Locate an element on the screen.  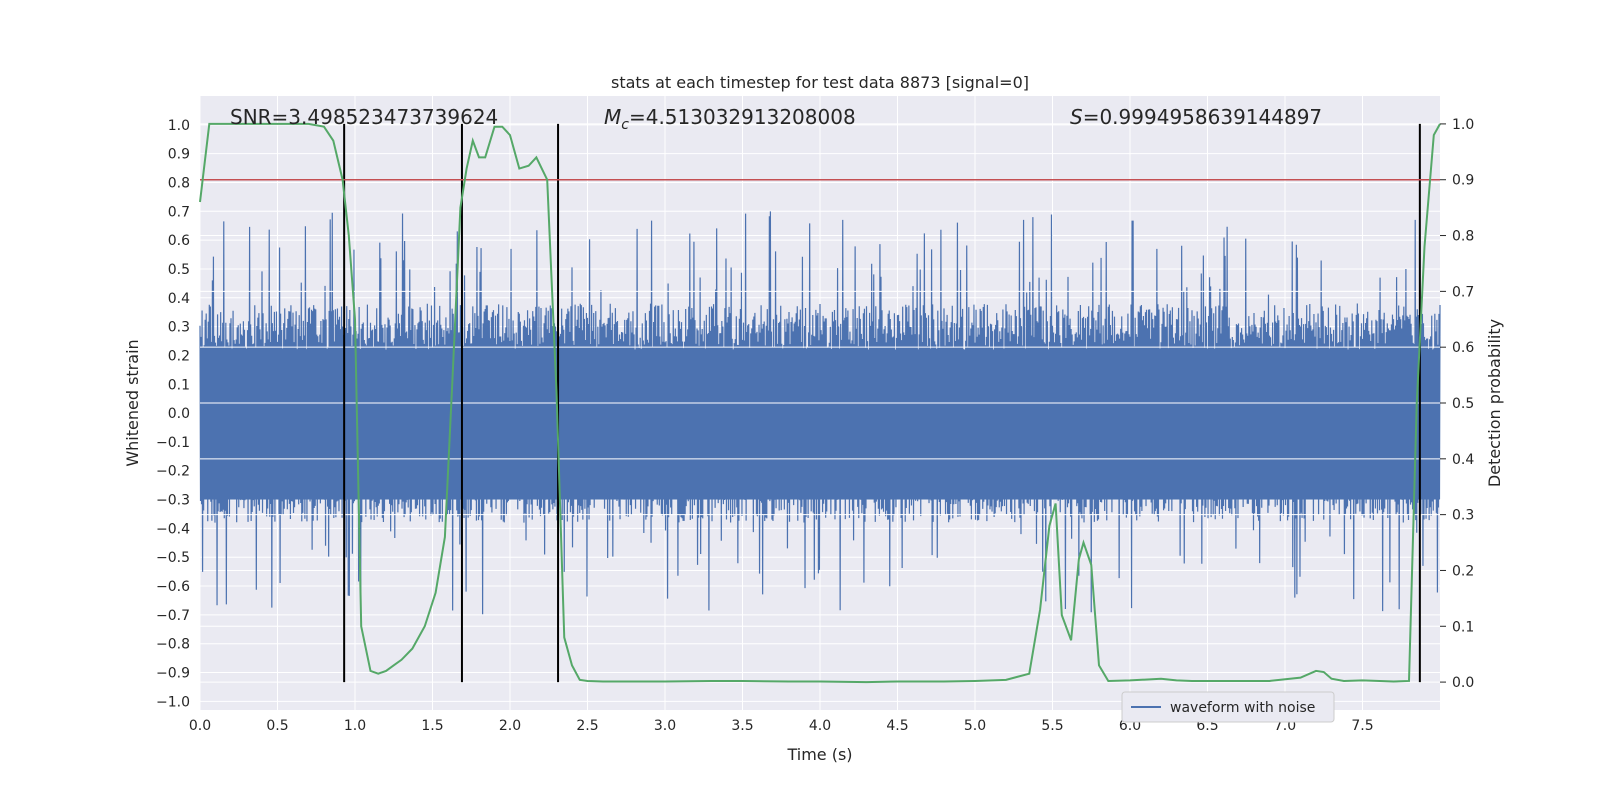
y-tick-label: −0.6 is located at coordinates (173, 587).